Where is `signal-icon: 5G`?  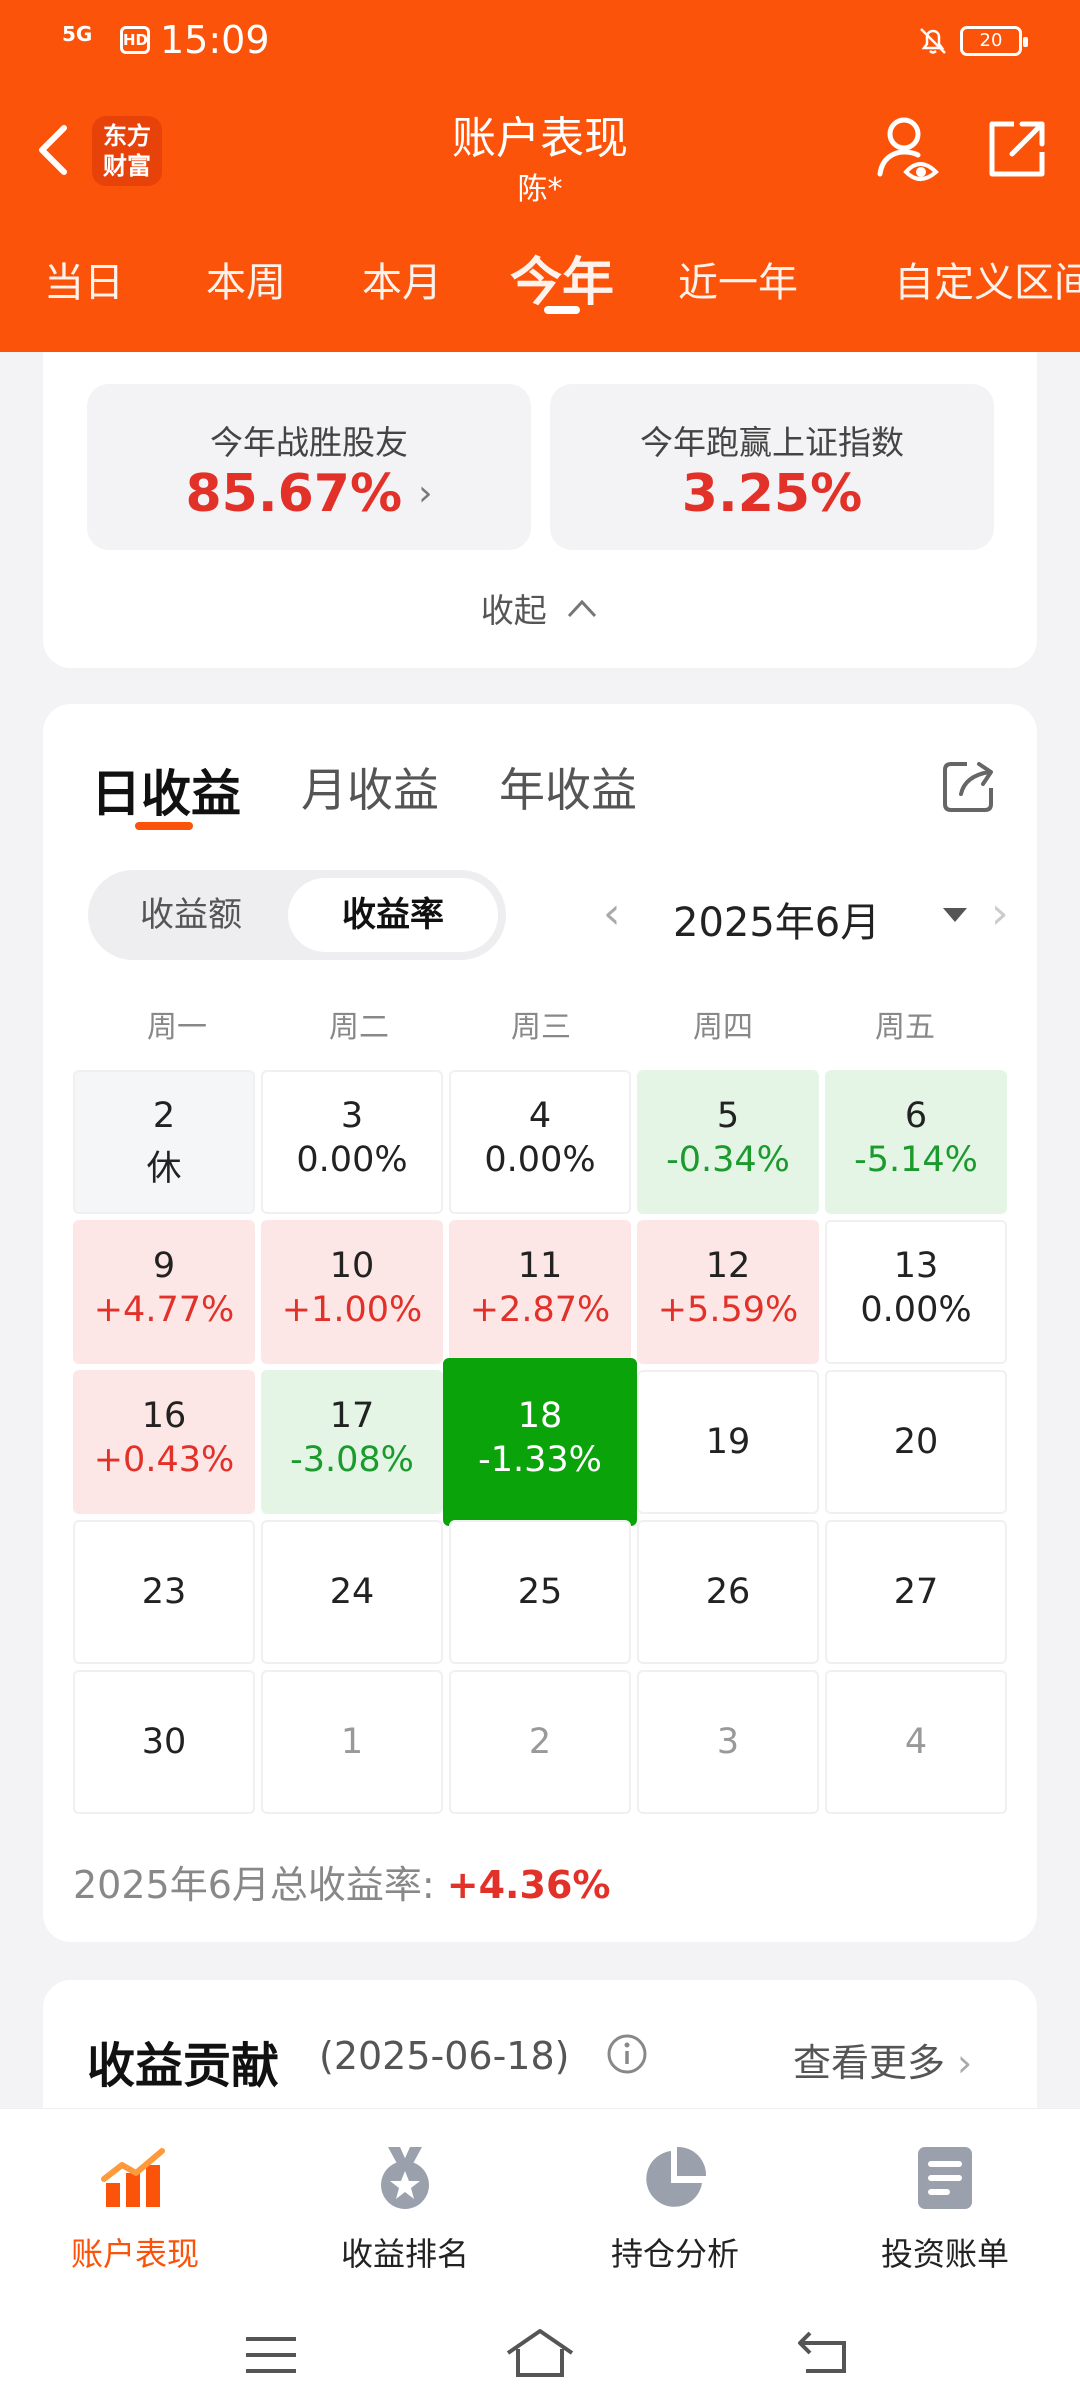 signal-icon: 5G is located at coordinates (77, 34).